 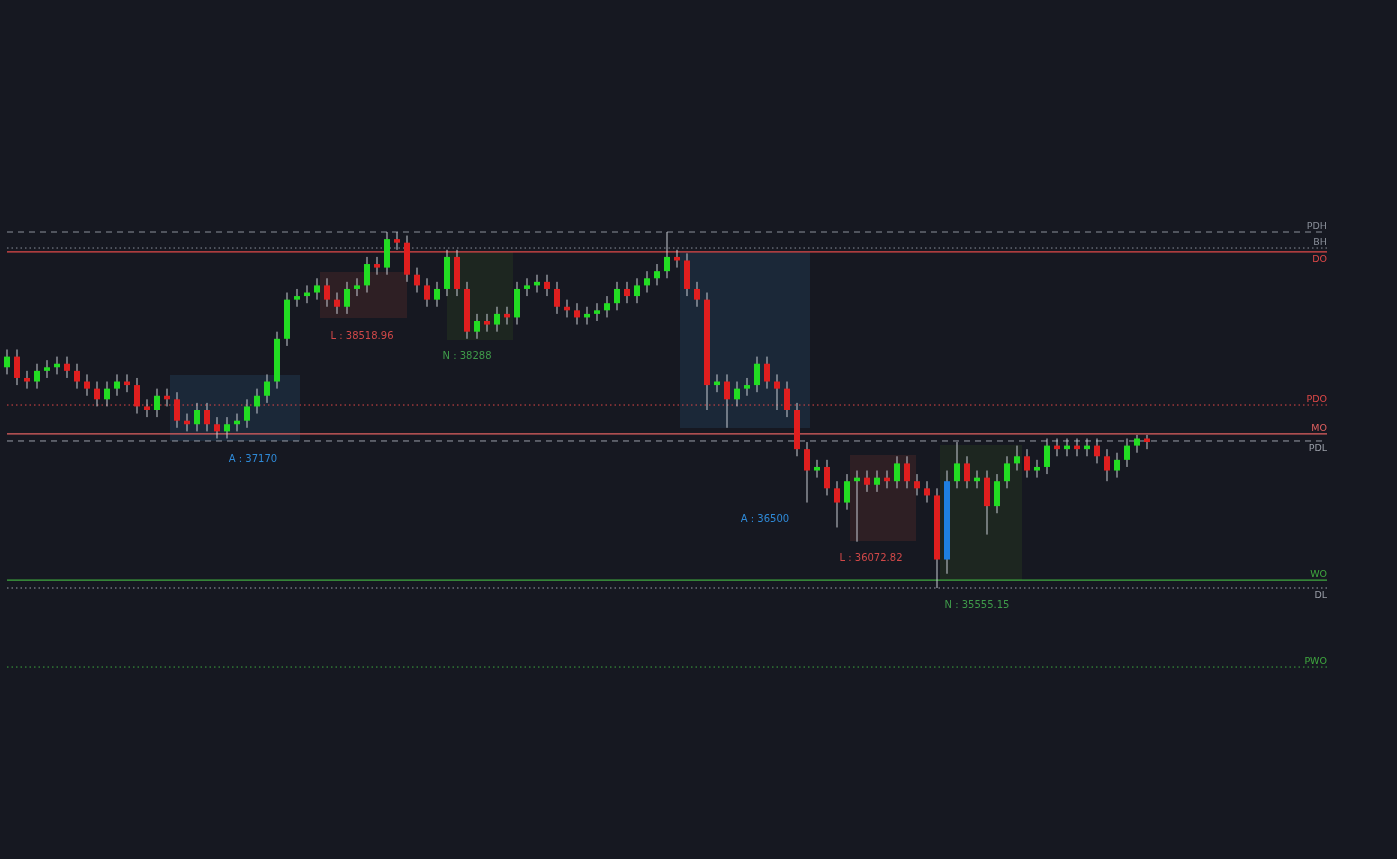 What do you see at coordinates (362, 335) in the screenshot?
I see `annotation: L : 38518.96` at bounding box center [362, 335].